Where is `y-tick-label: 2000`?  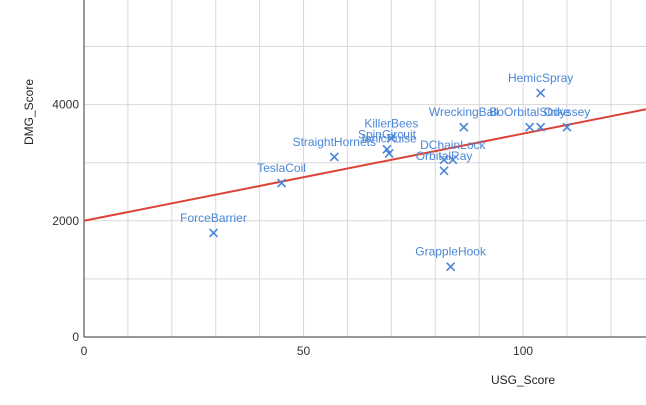 y-tick-label: 2000 is located at coordinates (65, 221).